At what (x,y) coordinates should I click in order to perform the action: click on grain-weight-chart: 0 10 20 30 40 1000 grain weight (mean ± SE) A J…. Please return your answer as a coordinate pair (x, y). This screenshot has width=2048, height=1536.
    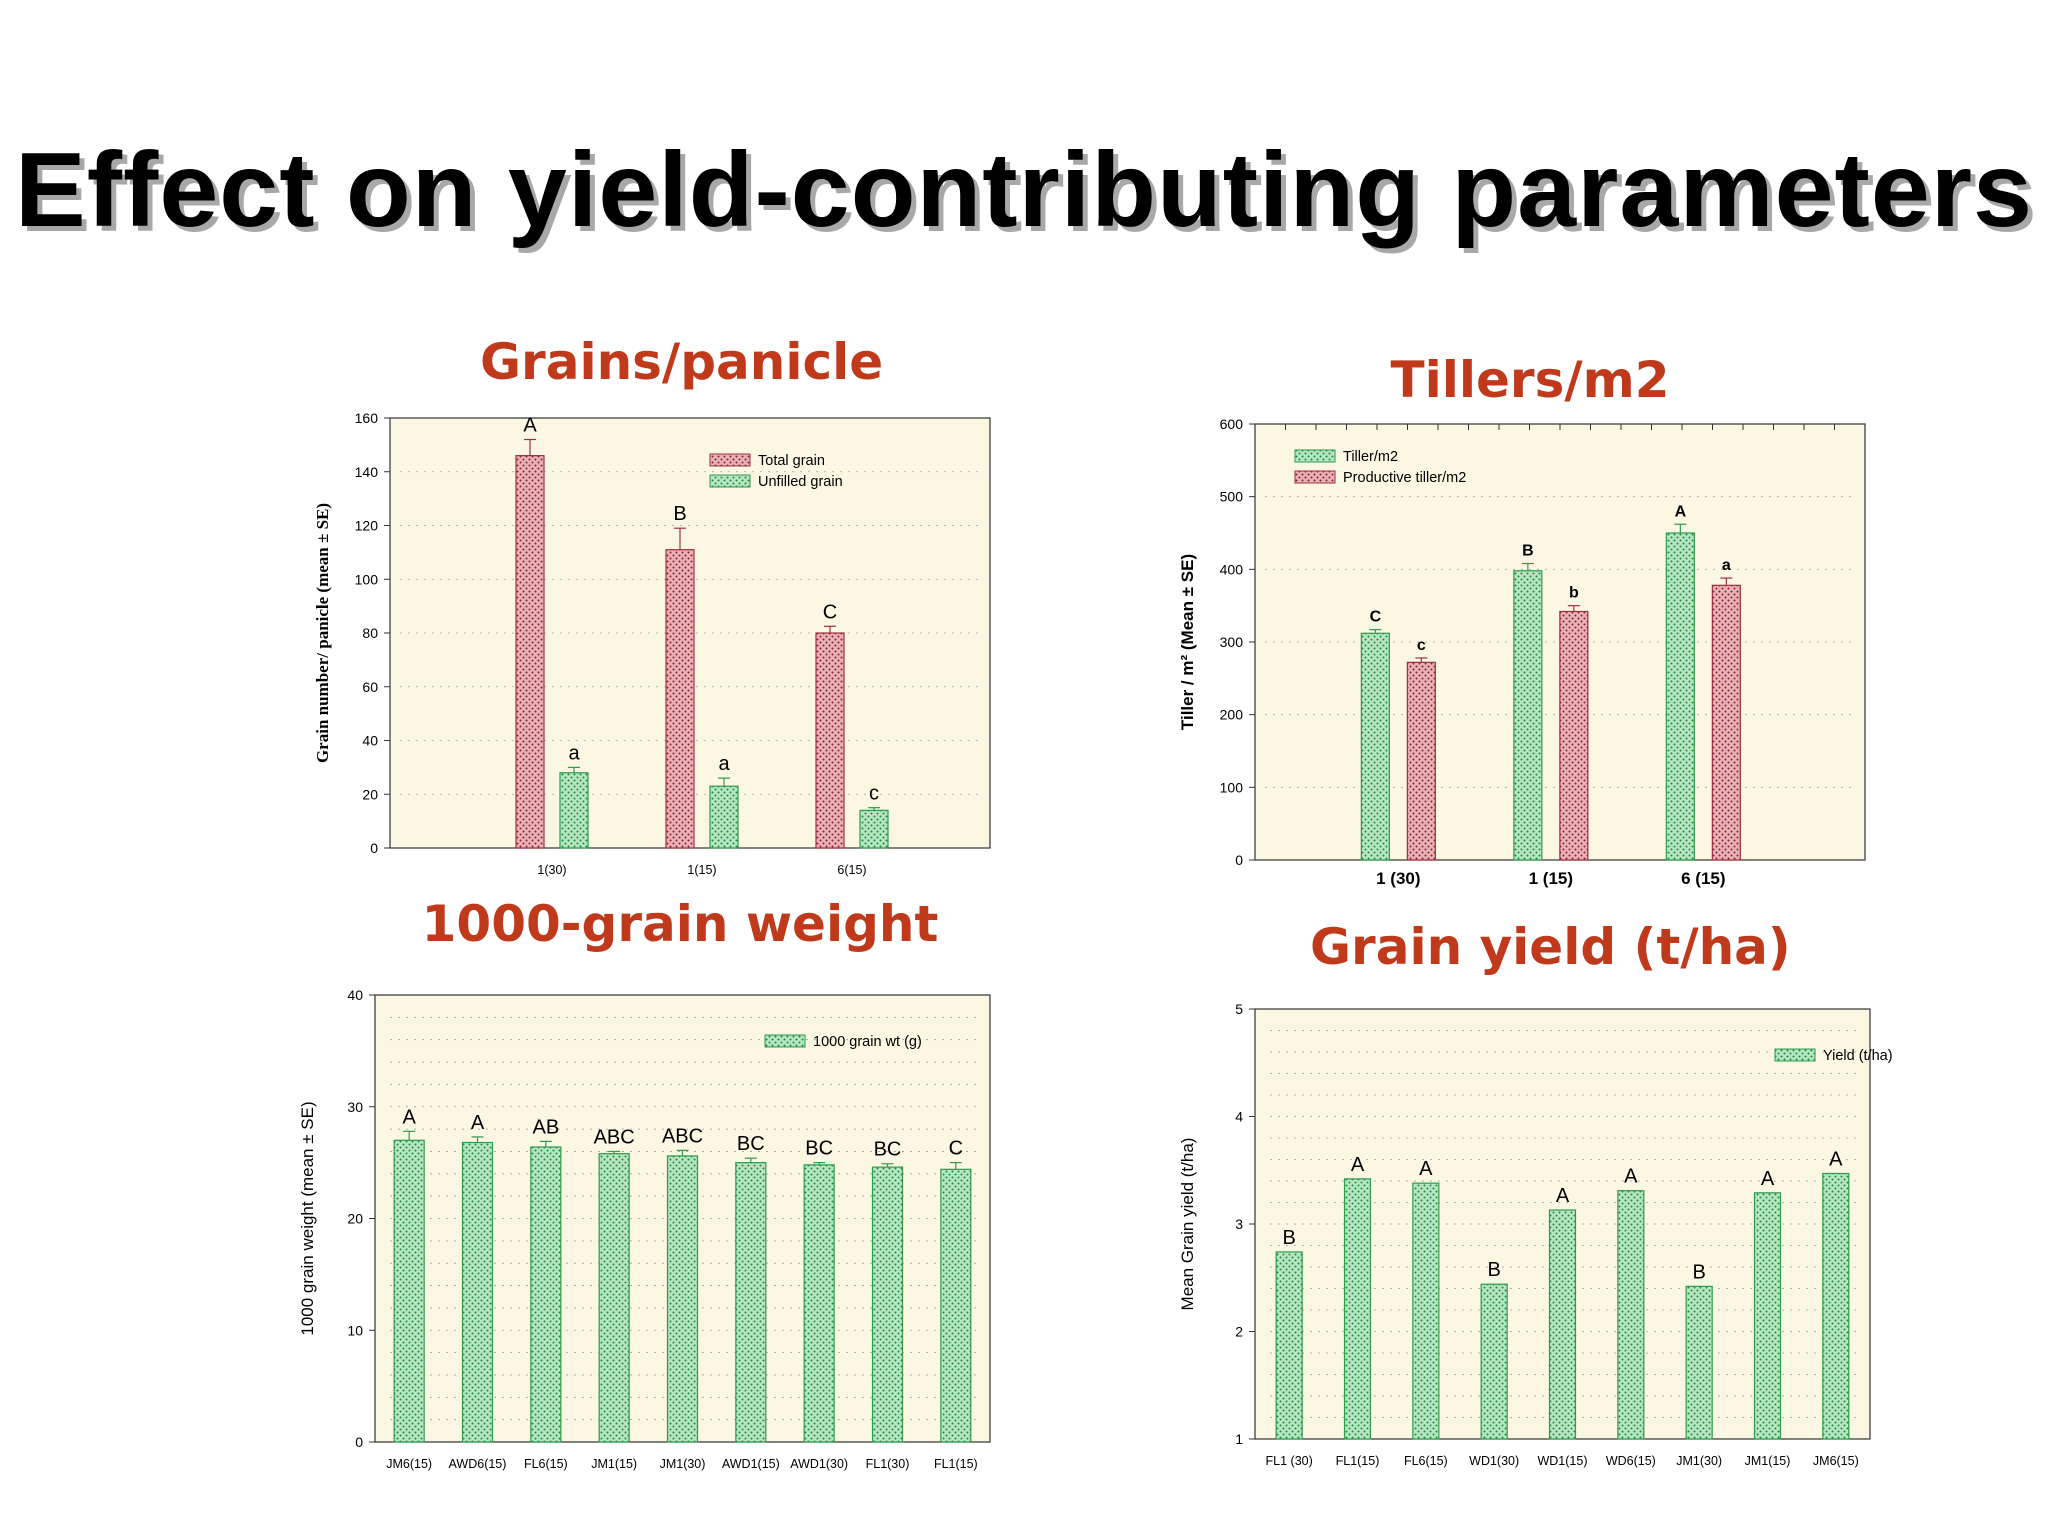
    Looking at the image, I should click on (649, 1225).